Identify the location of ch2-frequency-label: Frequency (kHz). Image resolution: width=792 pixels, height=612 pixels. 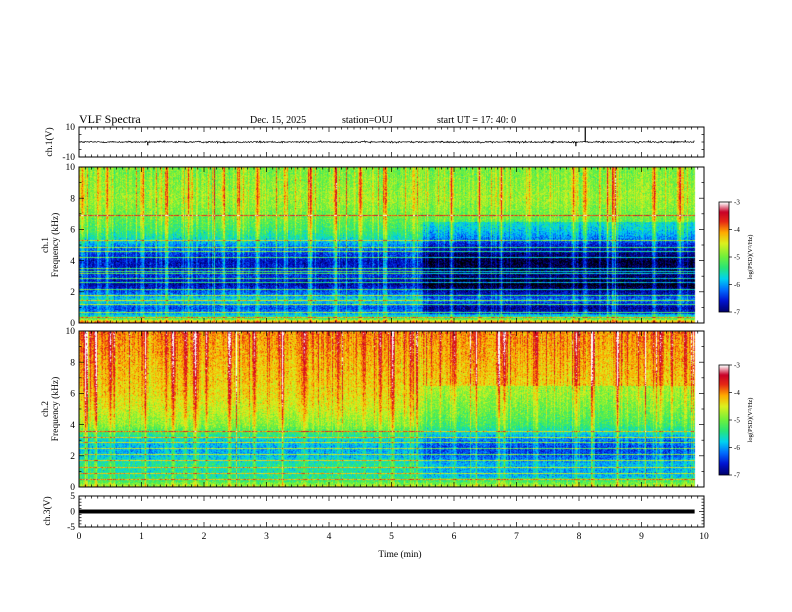
(55, 409).